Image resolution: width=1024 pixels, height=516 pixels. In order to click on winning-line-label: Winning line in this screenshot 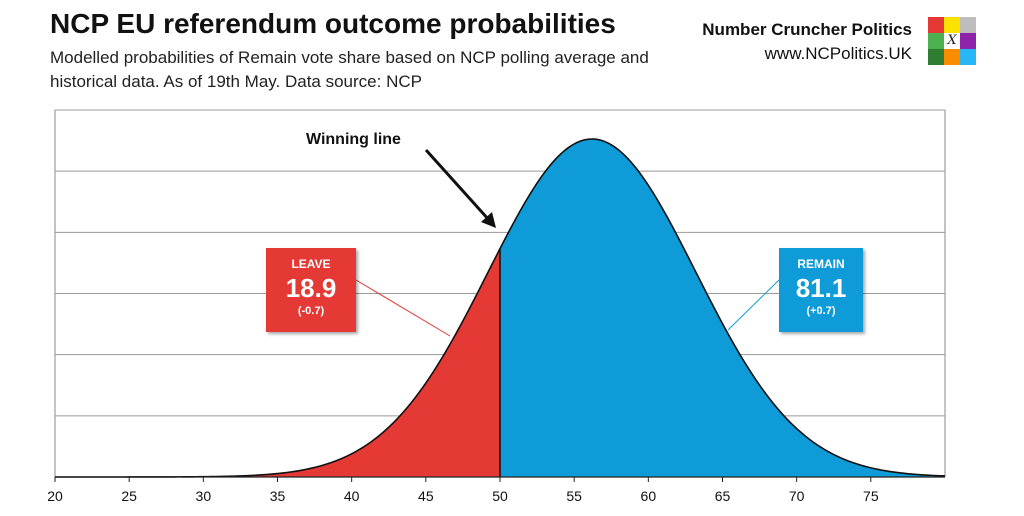, I will do `click(353, 139)`.